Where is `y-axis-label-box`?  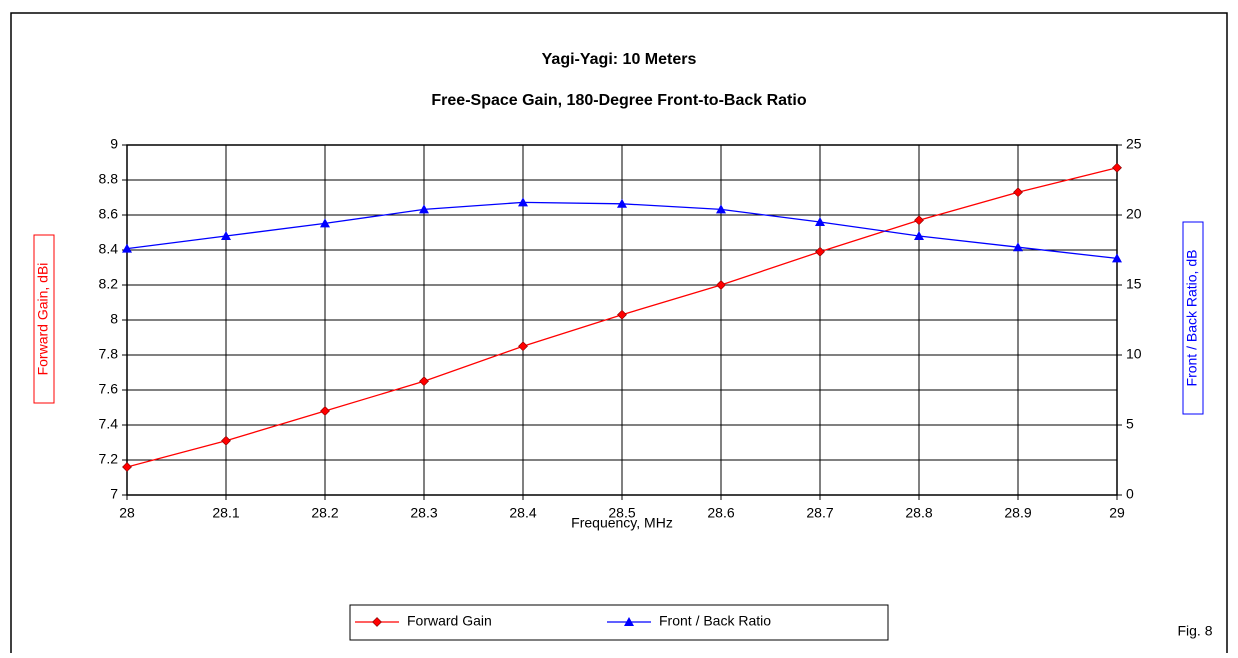 y-axis-label-box is located at coordinates (44, 319).